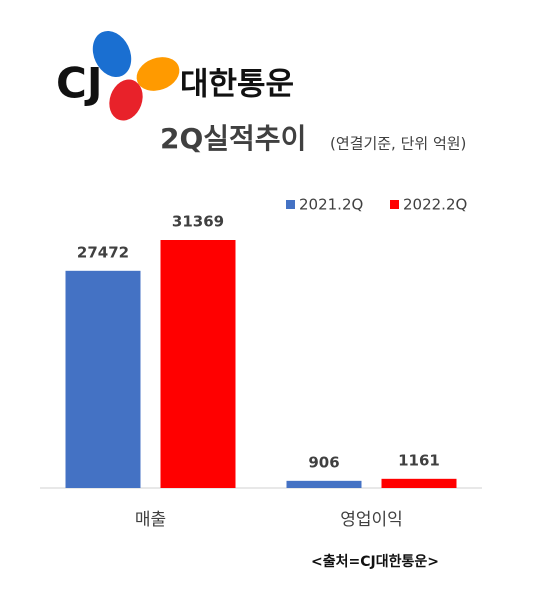 Image resolution: width=546 pixels, height=596 pixels. What do you see at coordinates (375, 561) in the screenshot?
I see `source: <출처=CJ대한통운>` at bounding box center [375, 561].